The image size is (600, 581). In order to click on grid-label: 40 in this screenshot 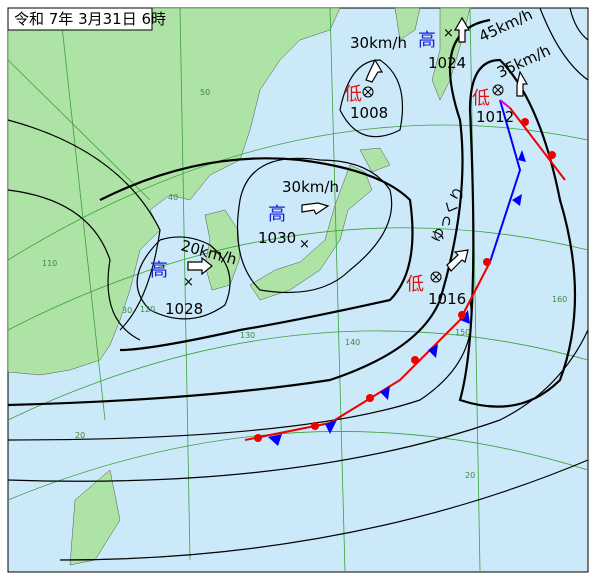, I will do `click(173, 197)`.